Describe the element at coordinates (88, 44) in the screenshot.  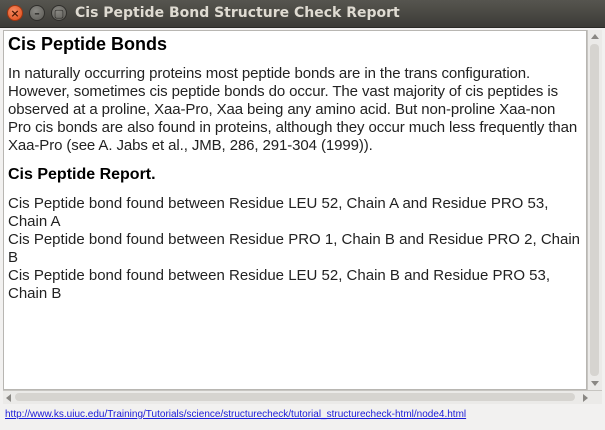
I see `page-title: Cis Peptide Bonds` at that location.